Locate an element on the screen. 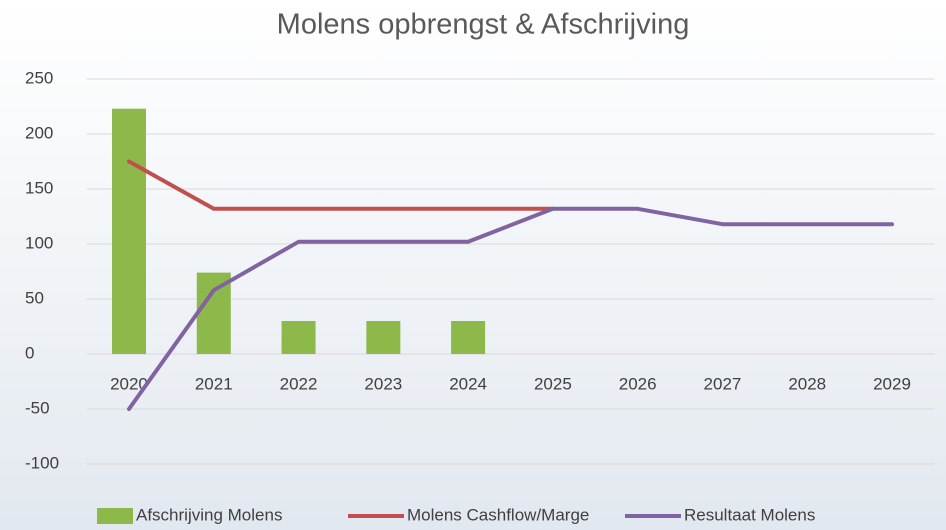  x-tick-label: 2022 is located at coordinates (299, 383).